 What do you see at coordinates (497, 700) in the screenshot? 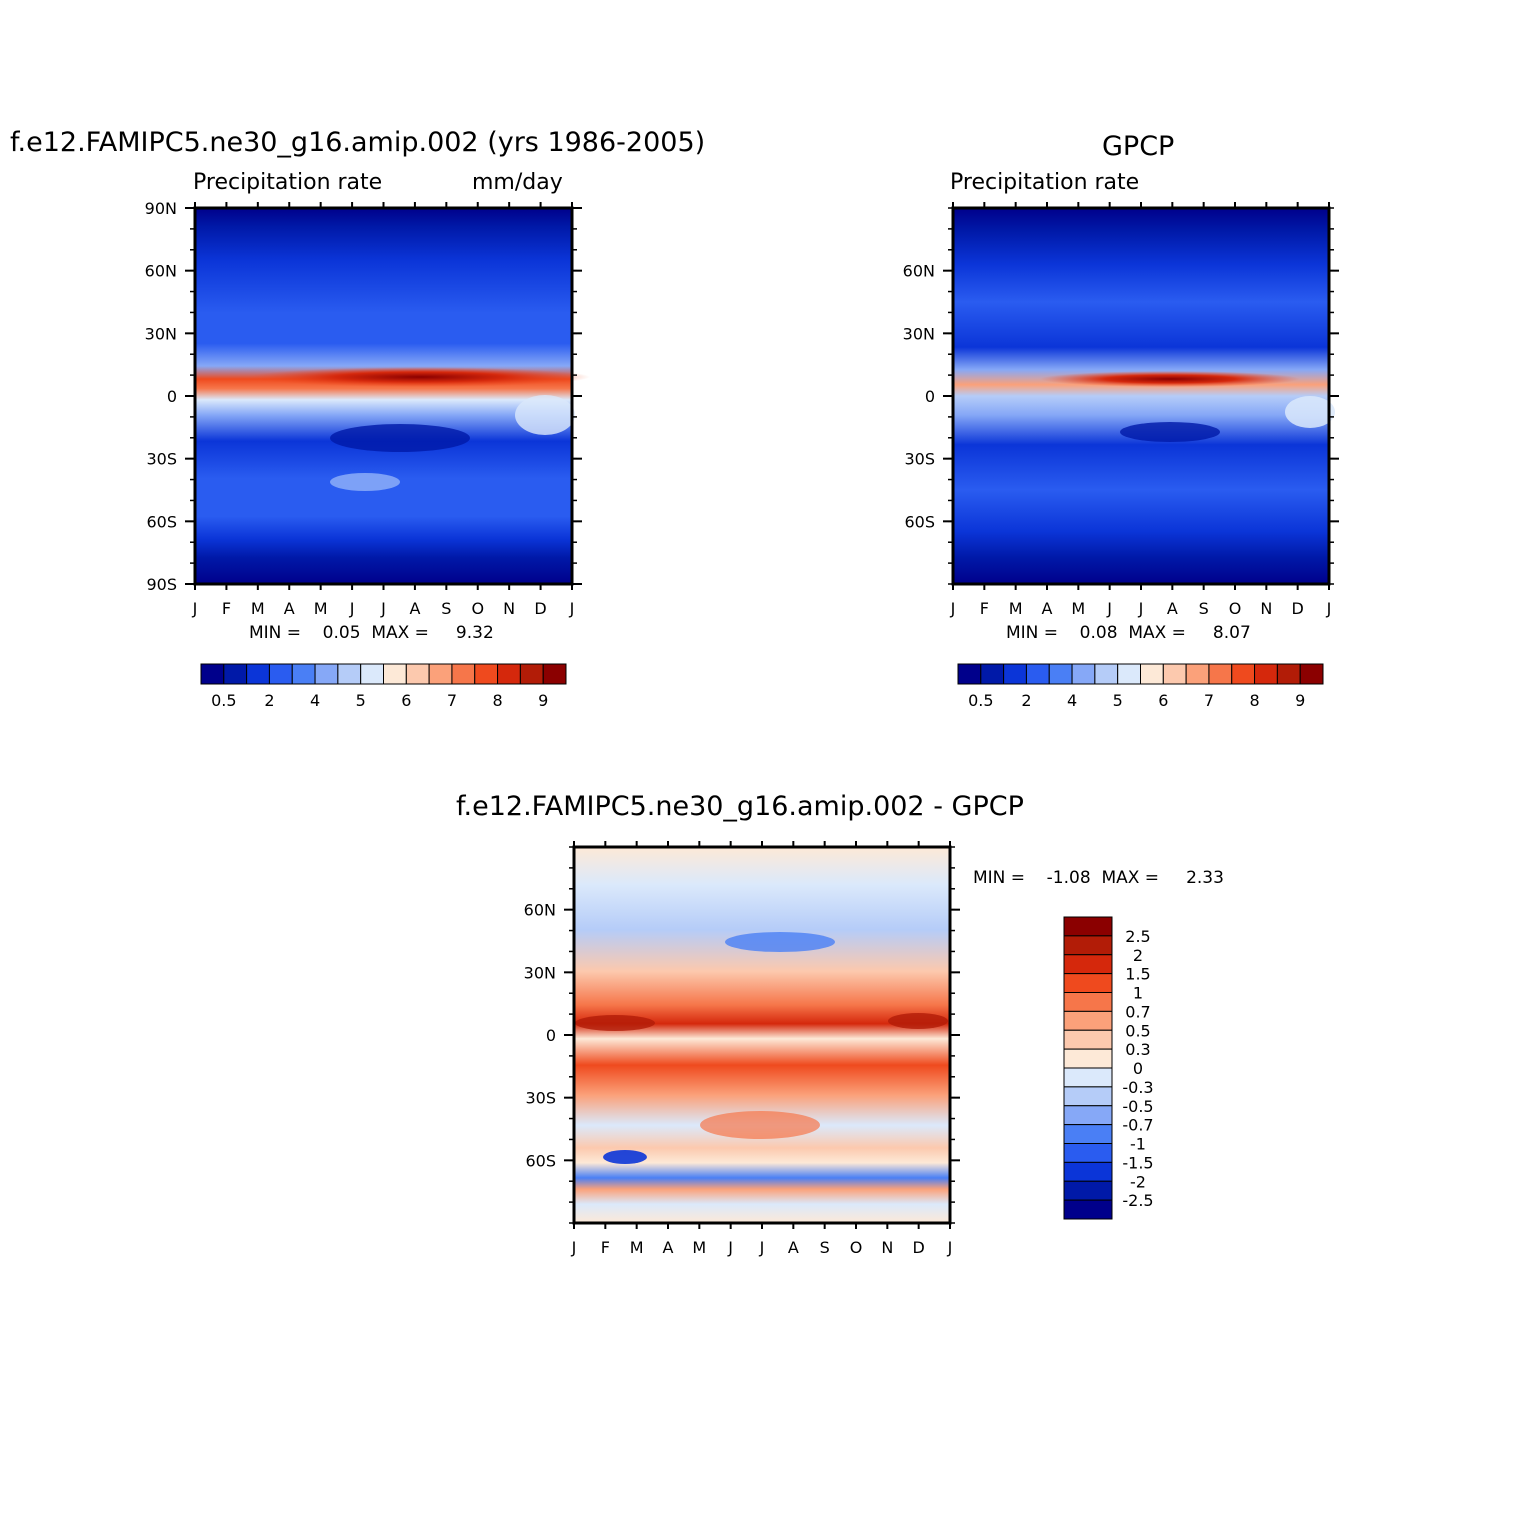
I see `colorbar-label: 8` at bounding box center [497, 700].